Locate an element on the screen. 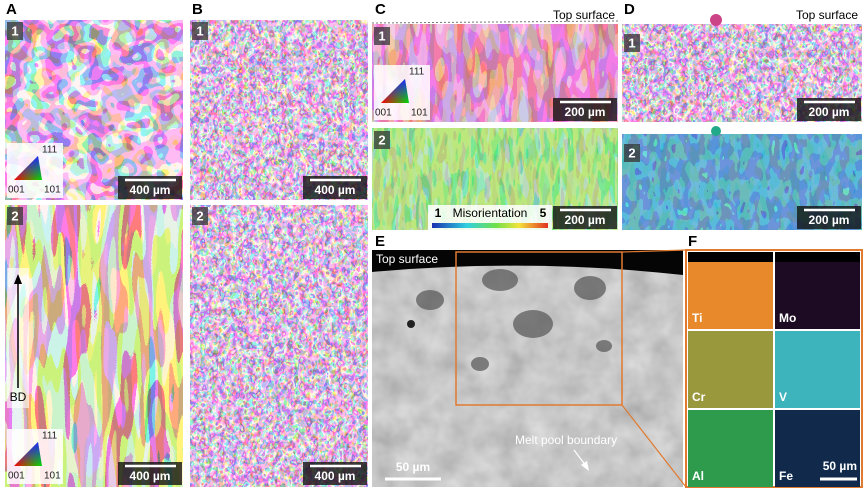 The width and height of the screenshot is (865, 491). panel-letter: F is located at coordinates (692, 241).